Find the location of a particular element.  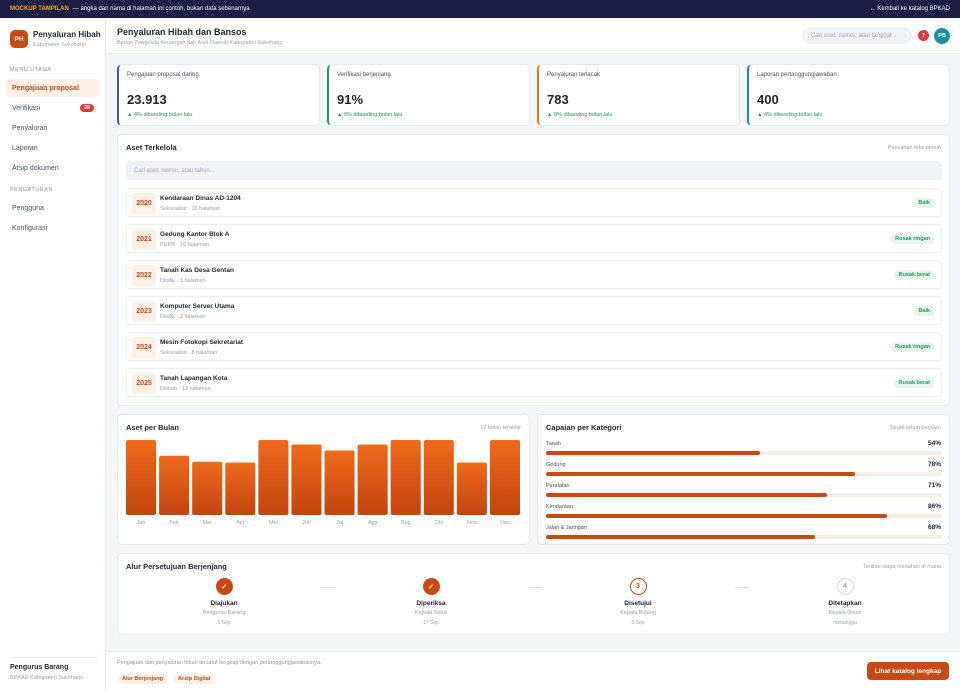

x-tick-label: Okt is located at coordinates (439, 523).